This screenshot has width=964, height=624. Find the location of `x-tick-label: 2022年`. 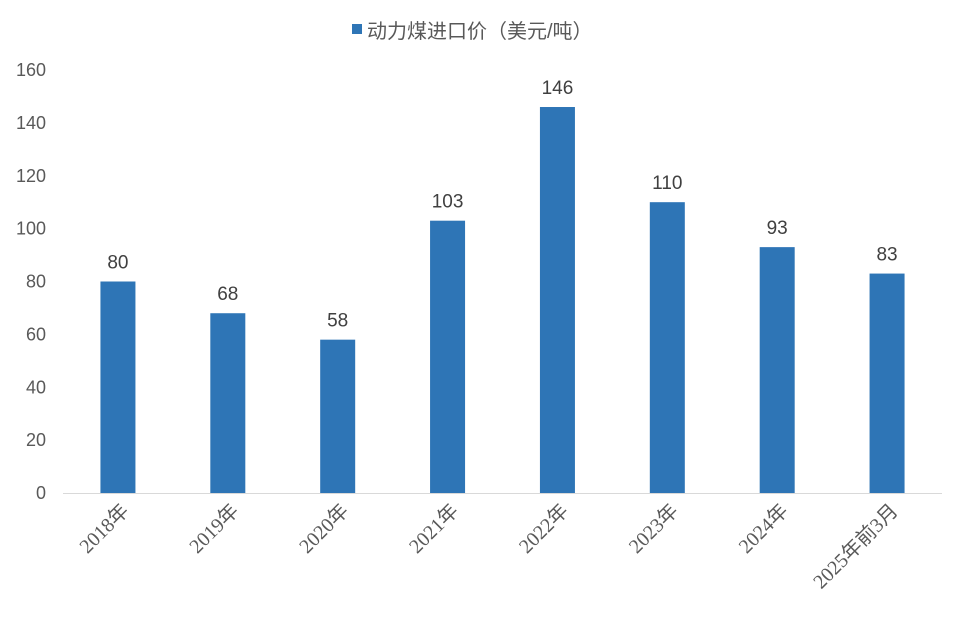

x-tick-label: 2022年 is located at coordinates (543, 528).